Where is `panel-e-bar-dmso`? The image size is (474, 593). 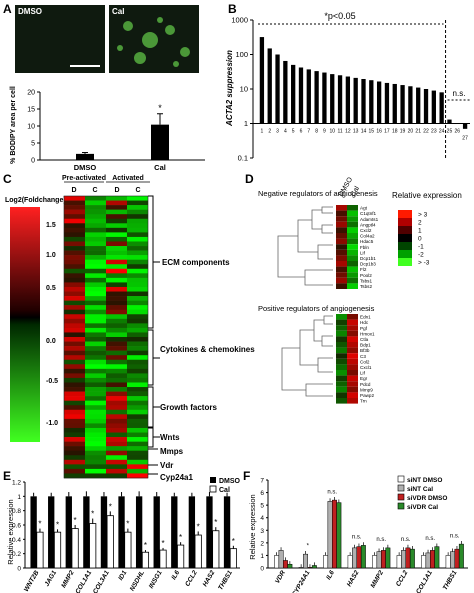
panel-e-bar-dmso is located at coordinates (227, 532).